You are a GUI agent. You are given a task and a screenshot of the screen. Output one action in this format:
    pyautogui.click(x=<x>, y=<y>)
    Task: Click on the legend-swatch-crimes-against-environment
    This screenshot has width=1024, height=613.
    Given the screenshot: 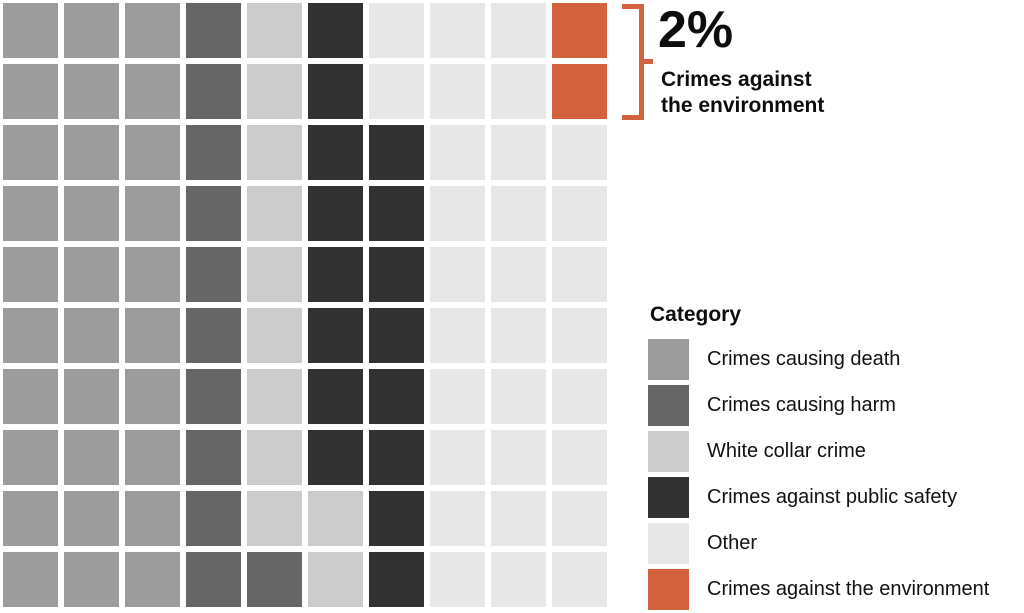 What is the action you would take?
    pyautogui.click(x=668, y=589)
    